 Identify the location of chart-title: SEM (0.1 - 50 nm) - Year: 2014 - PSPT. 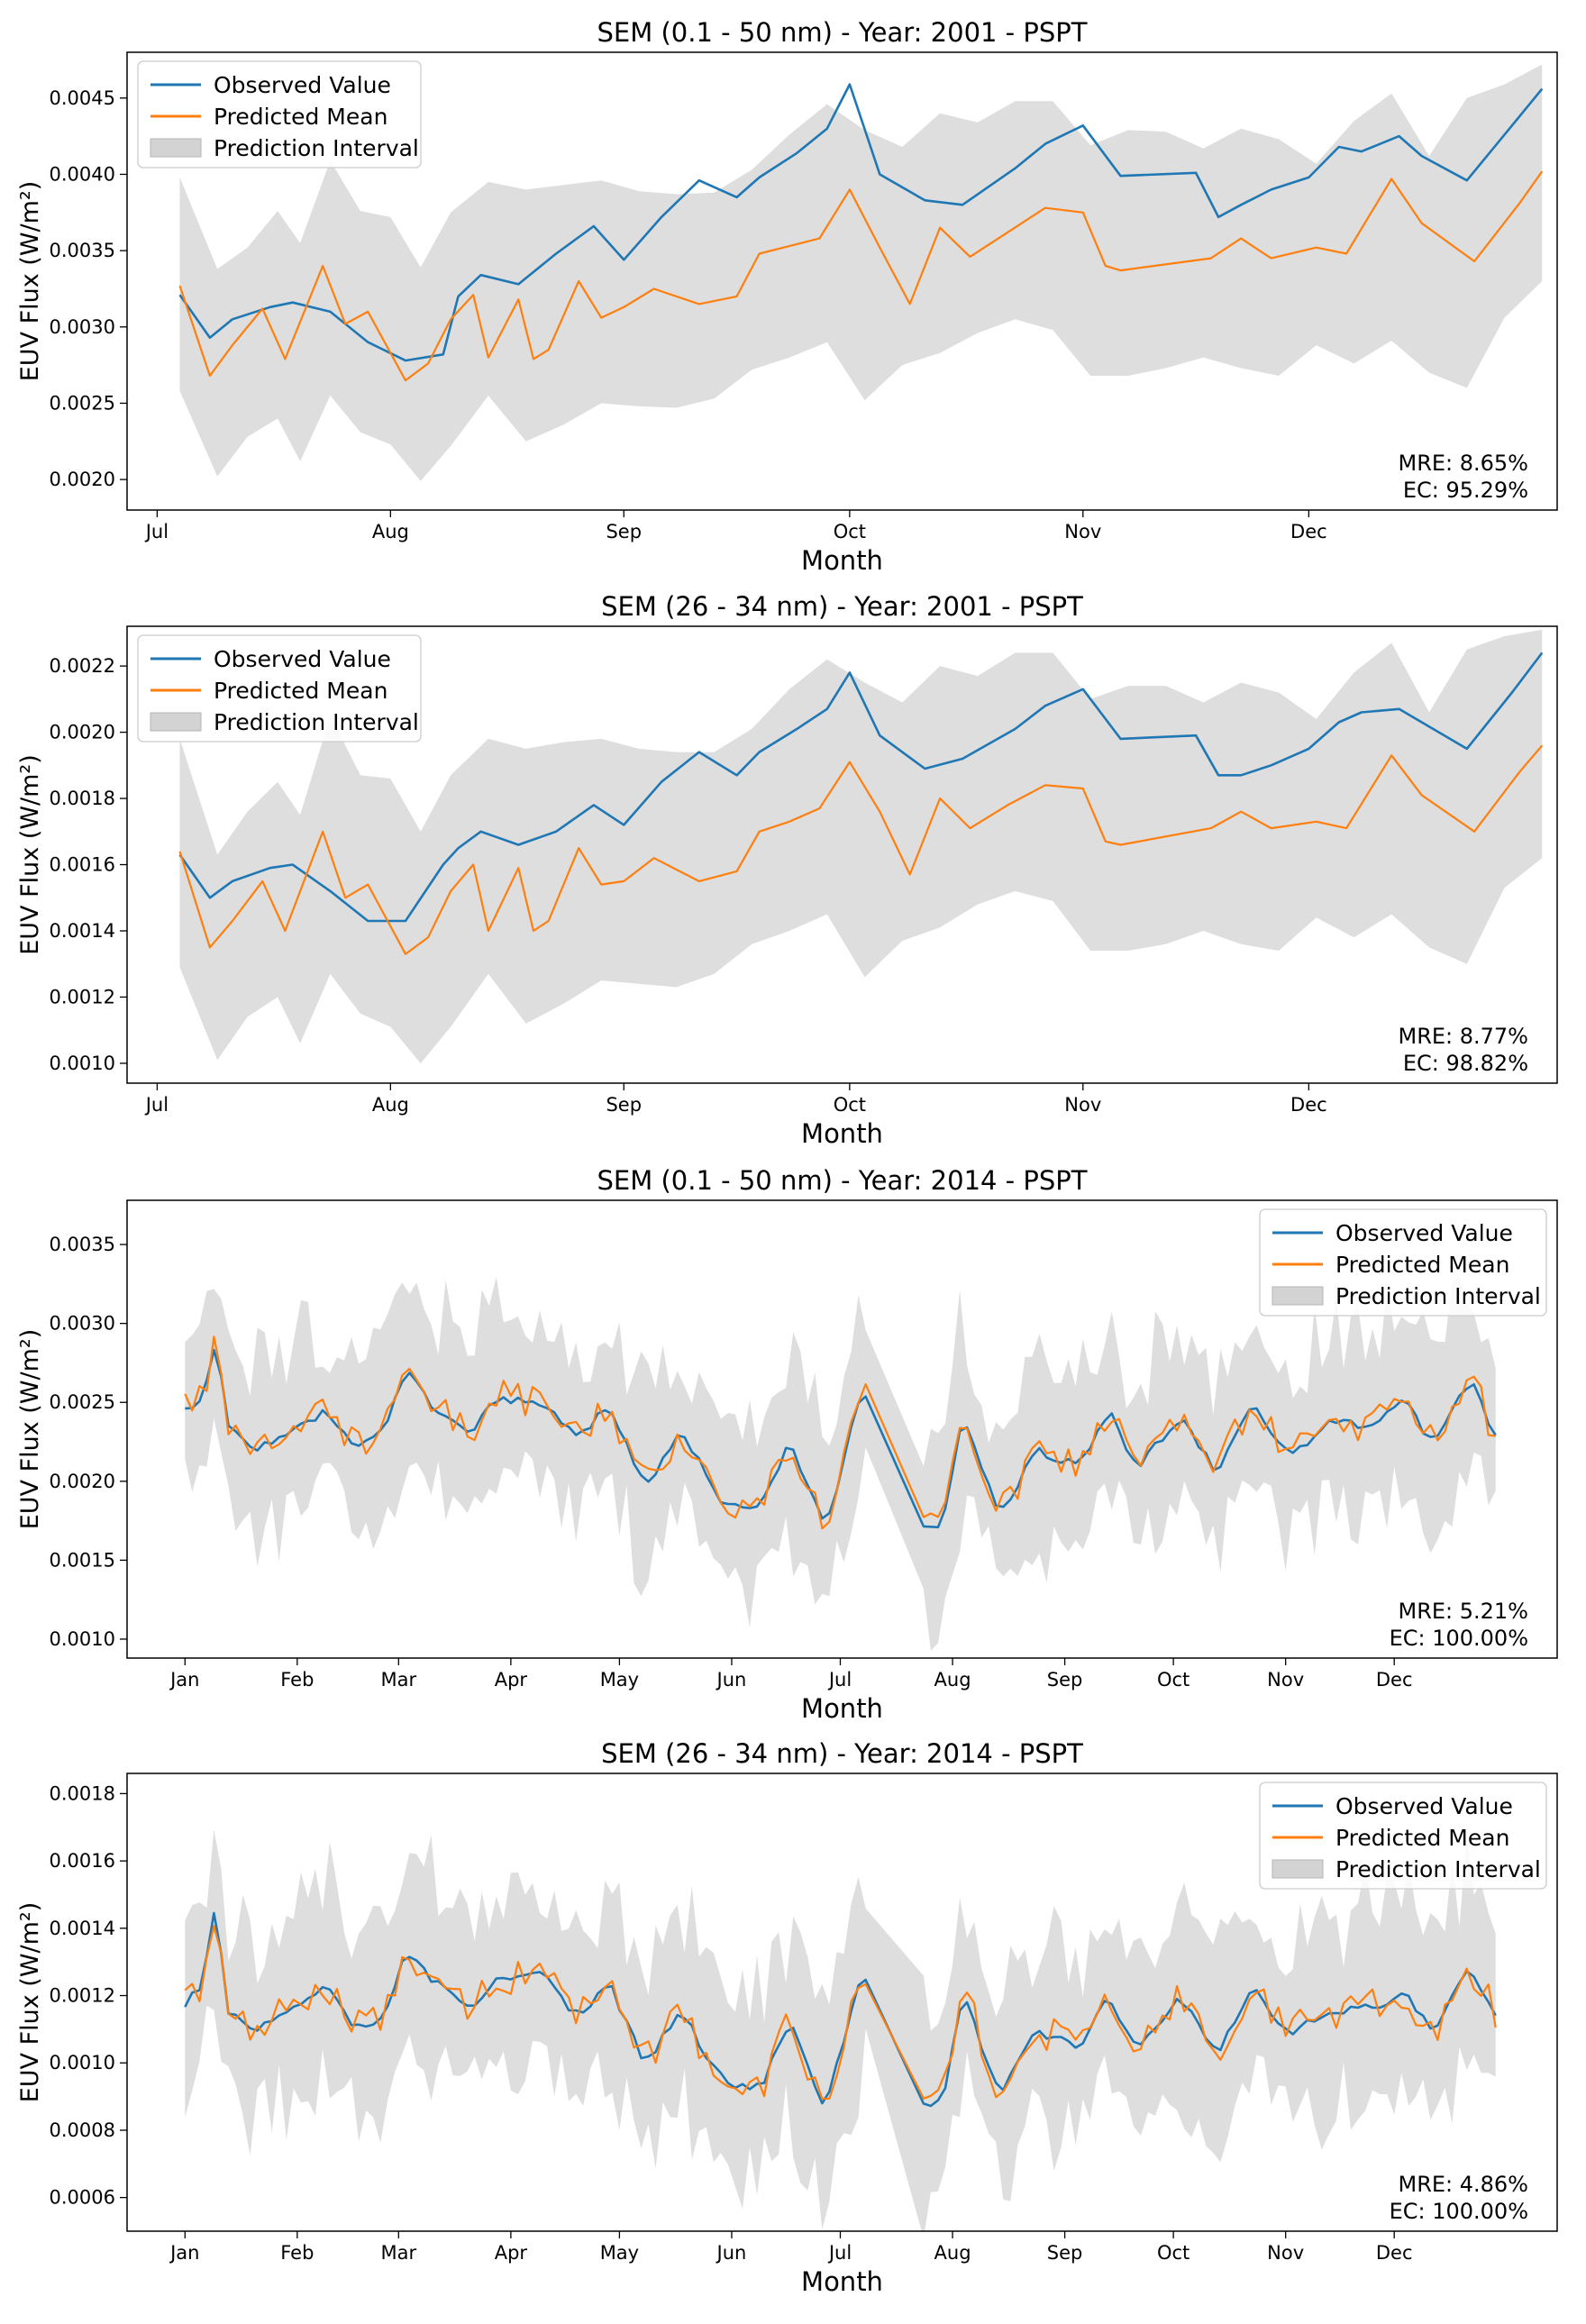
(842, 1180).